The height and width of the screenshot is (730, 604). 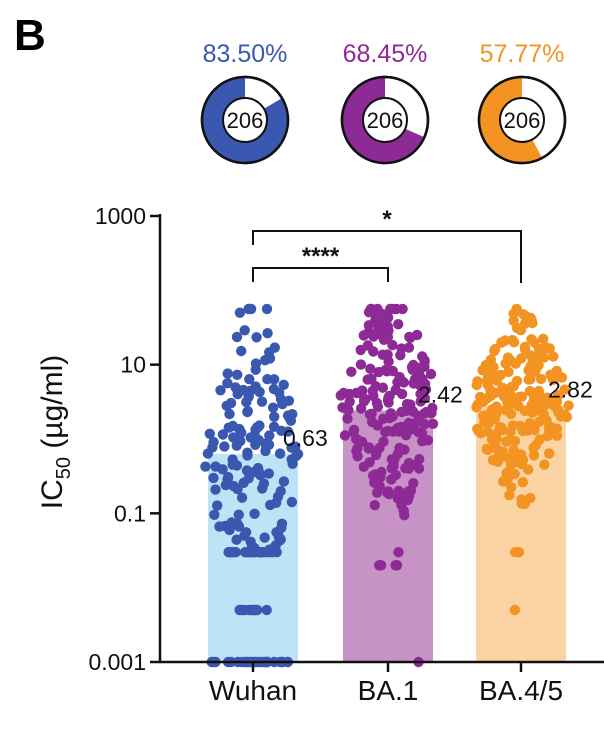 What do you see at coordinates (522, 54) in the screenshot?
I see `donut-percent-label: 57.77%` at bounding box center [522, 54].